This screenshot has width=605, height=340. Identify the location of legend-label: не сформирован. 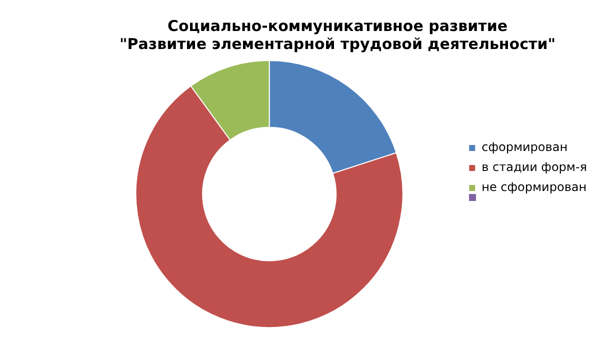
(534, 187).